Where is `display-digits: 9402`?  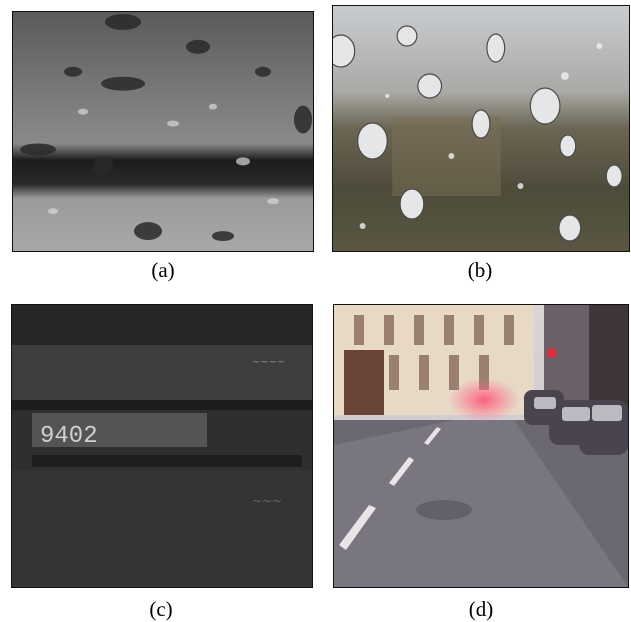 display-digits: 9402 is located at coordinates (69, 436).